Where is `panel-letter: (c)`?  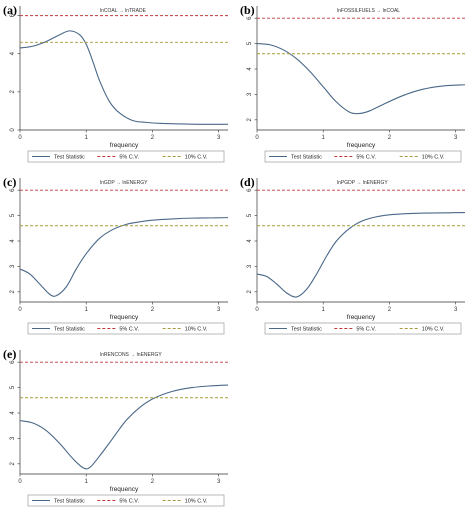 panel-letter: (c) is located at coordinates (9, 182).